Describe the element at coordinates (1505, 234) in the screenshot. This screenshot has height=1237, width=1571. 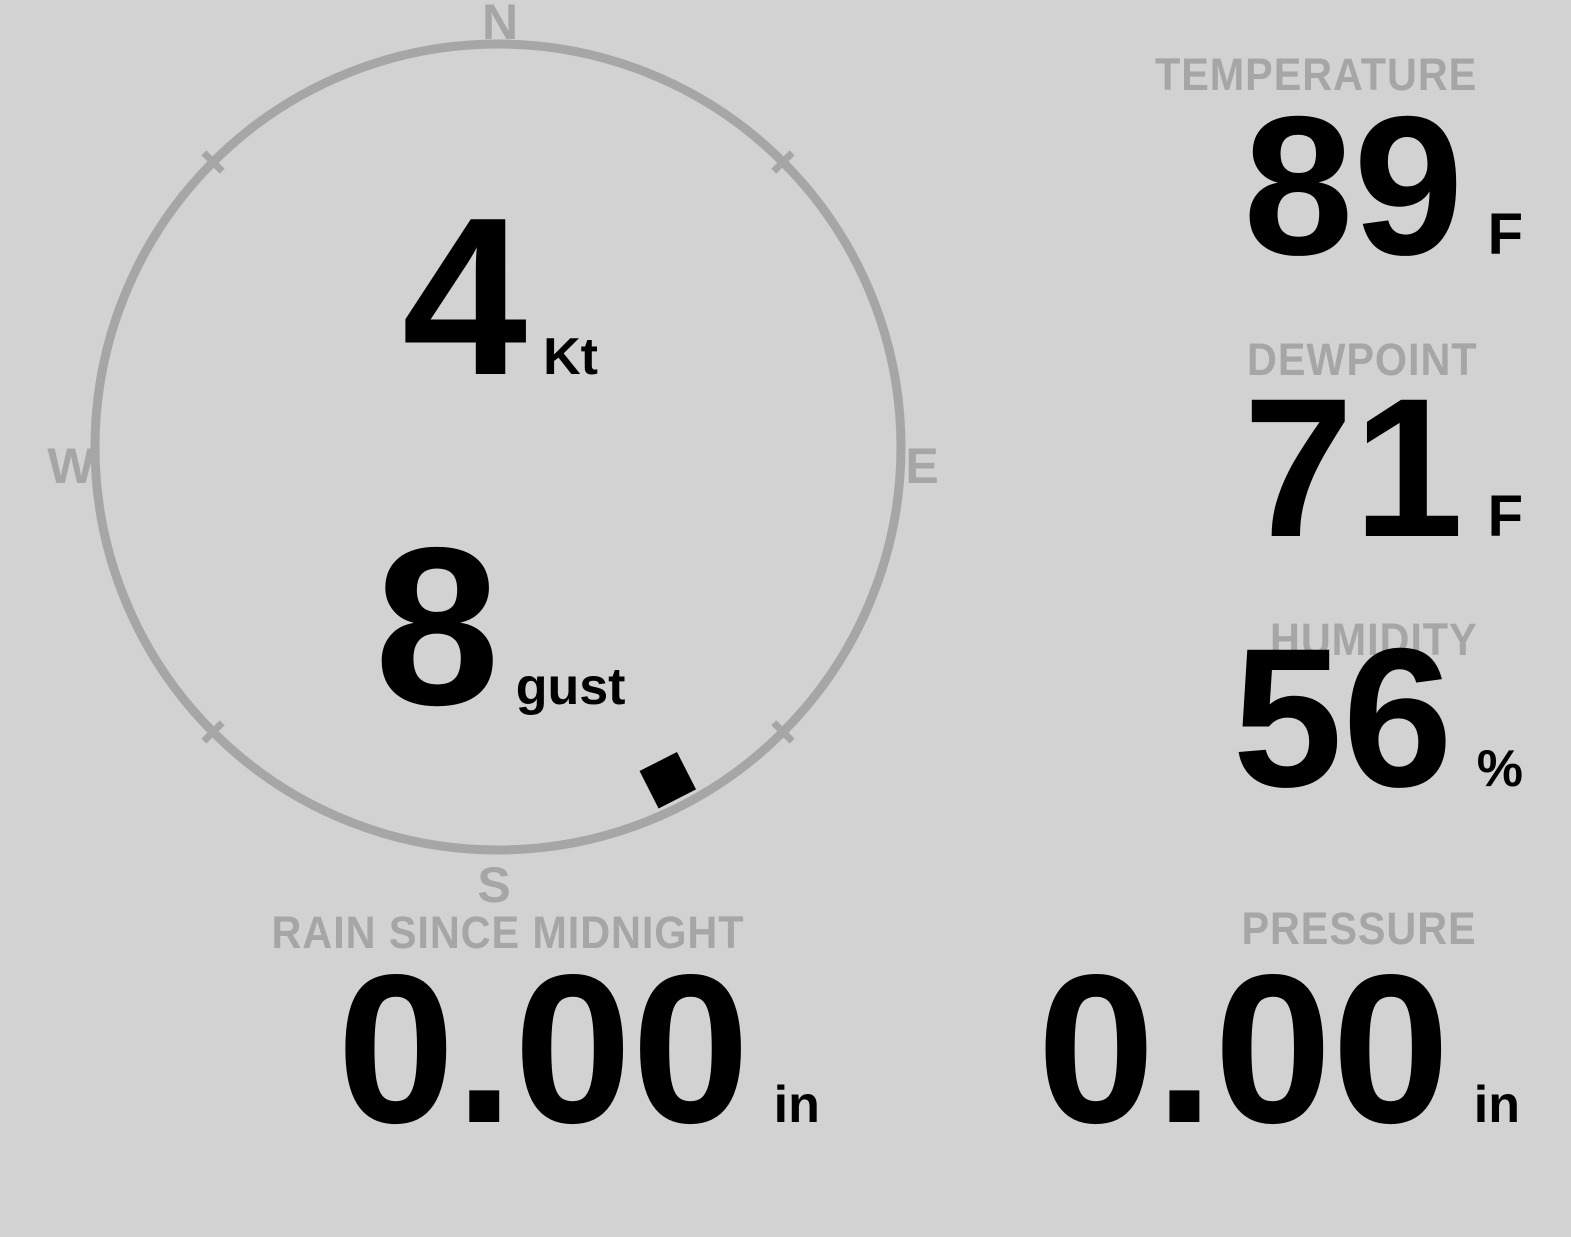
I see `temperature-unit: F` at that location.